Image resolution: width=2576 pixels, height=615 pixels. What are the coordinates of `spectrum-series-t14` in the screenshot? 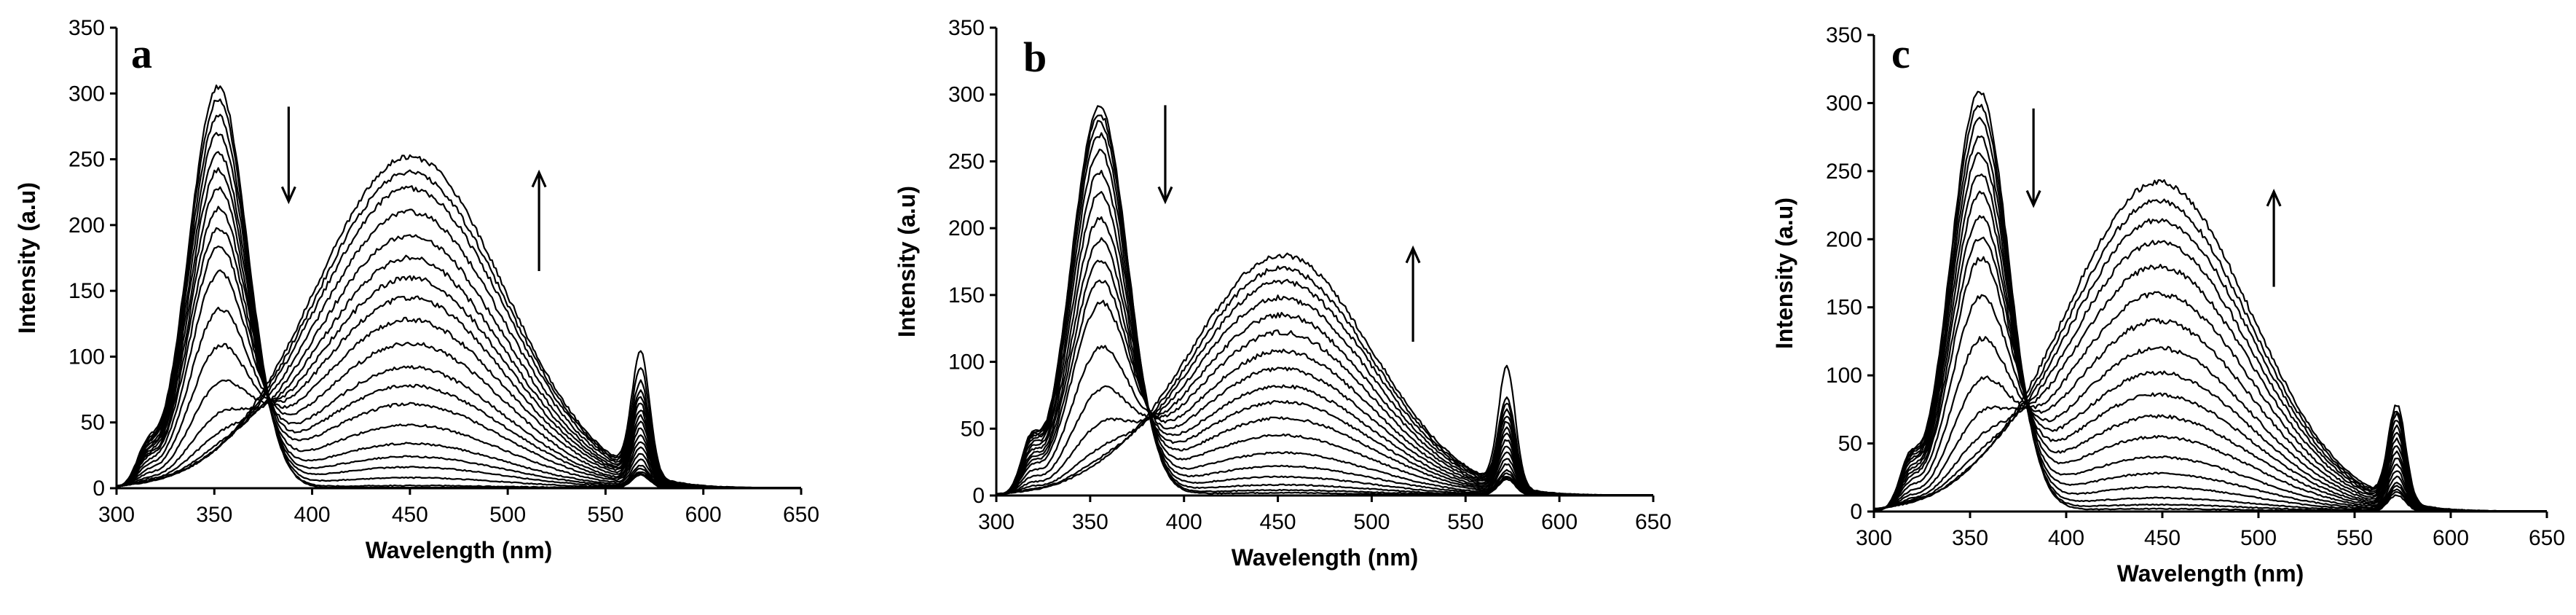 It's located at (1324, 403).